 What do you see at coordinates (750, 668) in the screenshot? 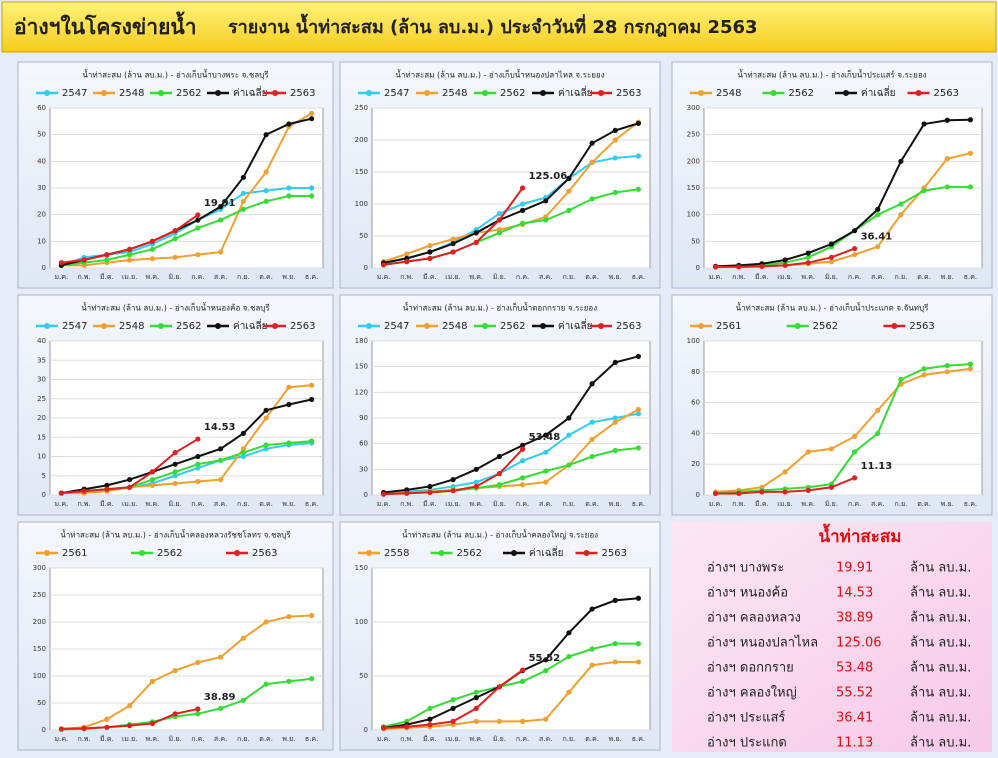
I see `summary-name: อ่างฯ ดอกกราย` at bounding box center [750, 668].